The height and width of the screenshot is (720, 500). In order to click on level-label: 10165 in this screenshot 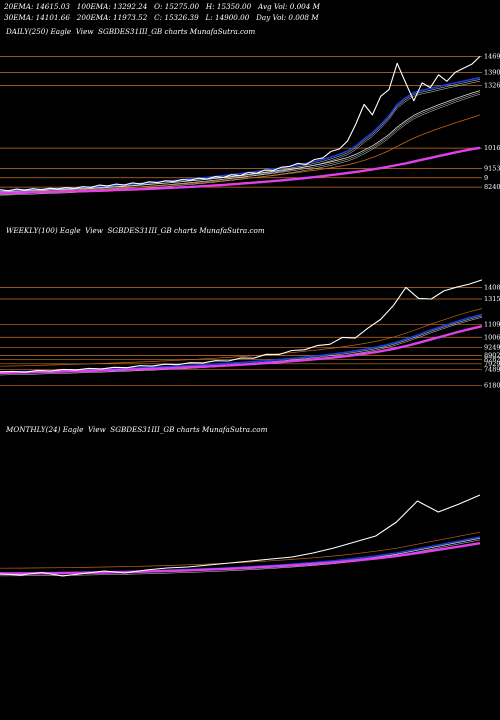, I will do `click(492, 148)`.